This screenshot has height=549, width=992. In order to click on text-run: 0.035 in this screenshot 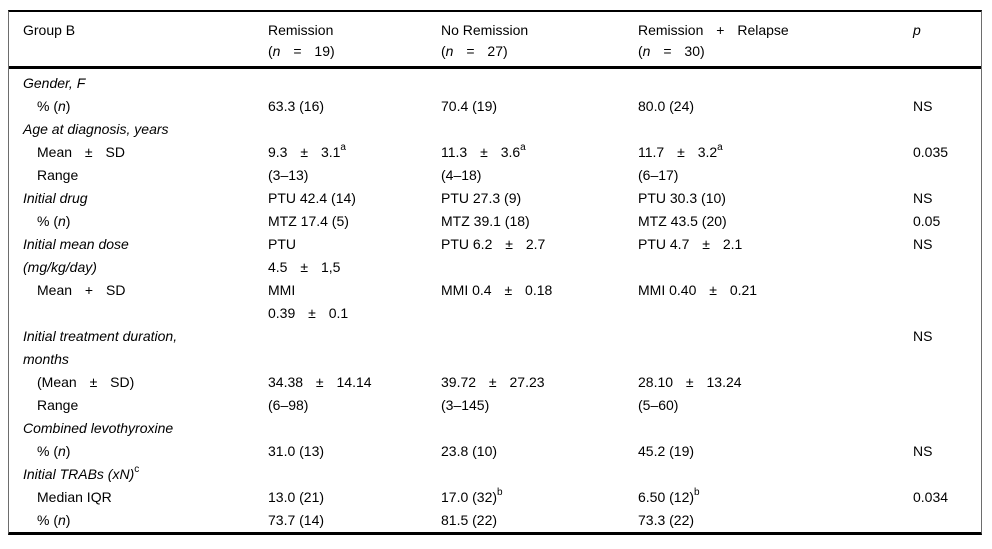, I will do `click(931, 152)`.